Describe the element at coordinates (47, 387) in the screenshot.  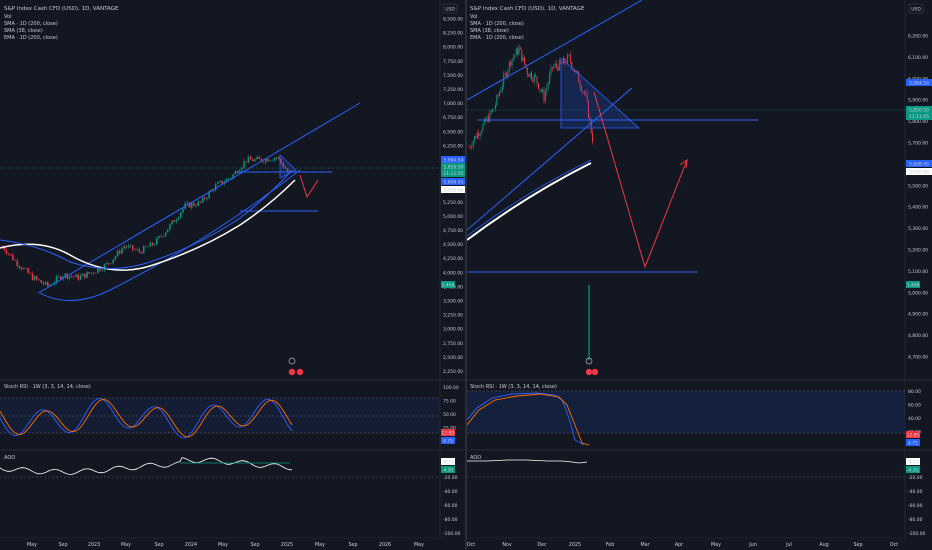
I see `left-stoch-title: Stoch RSI · 1W (3, 3, 14, 14, close)` at that location.